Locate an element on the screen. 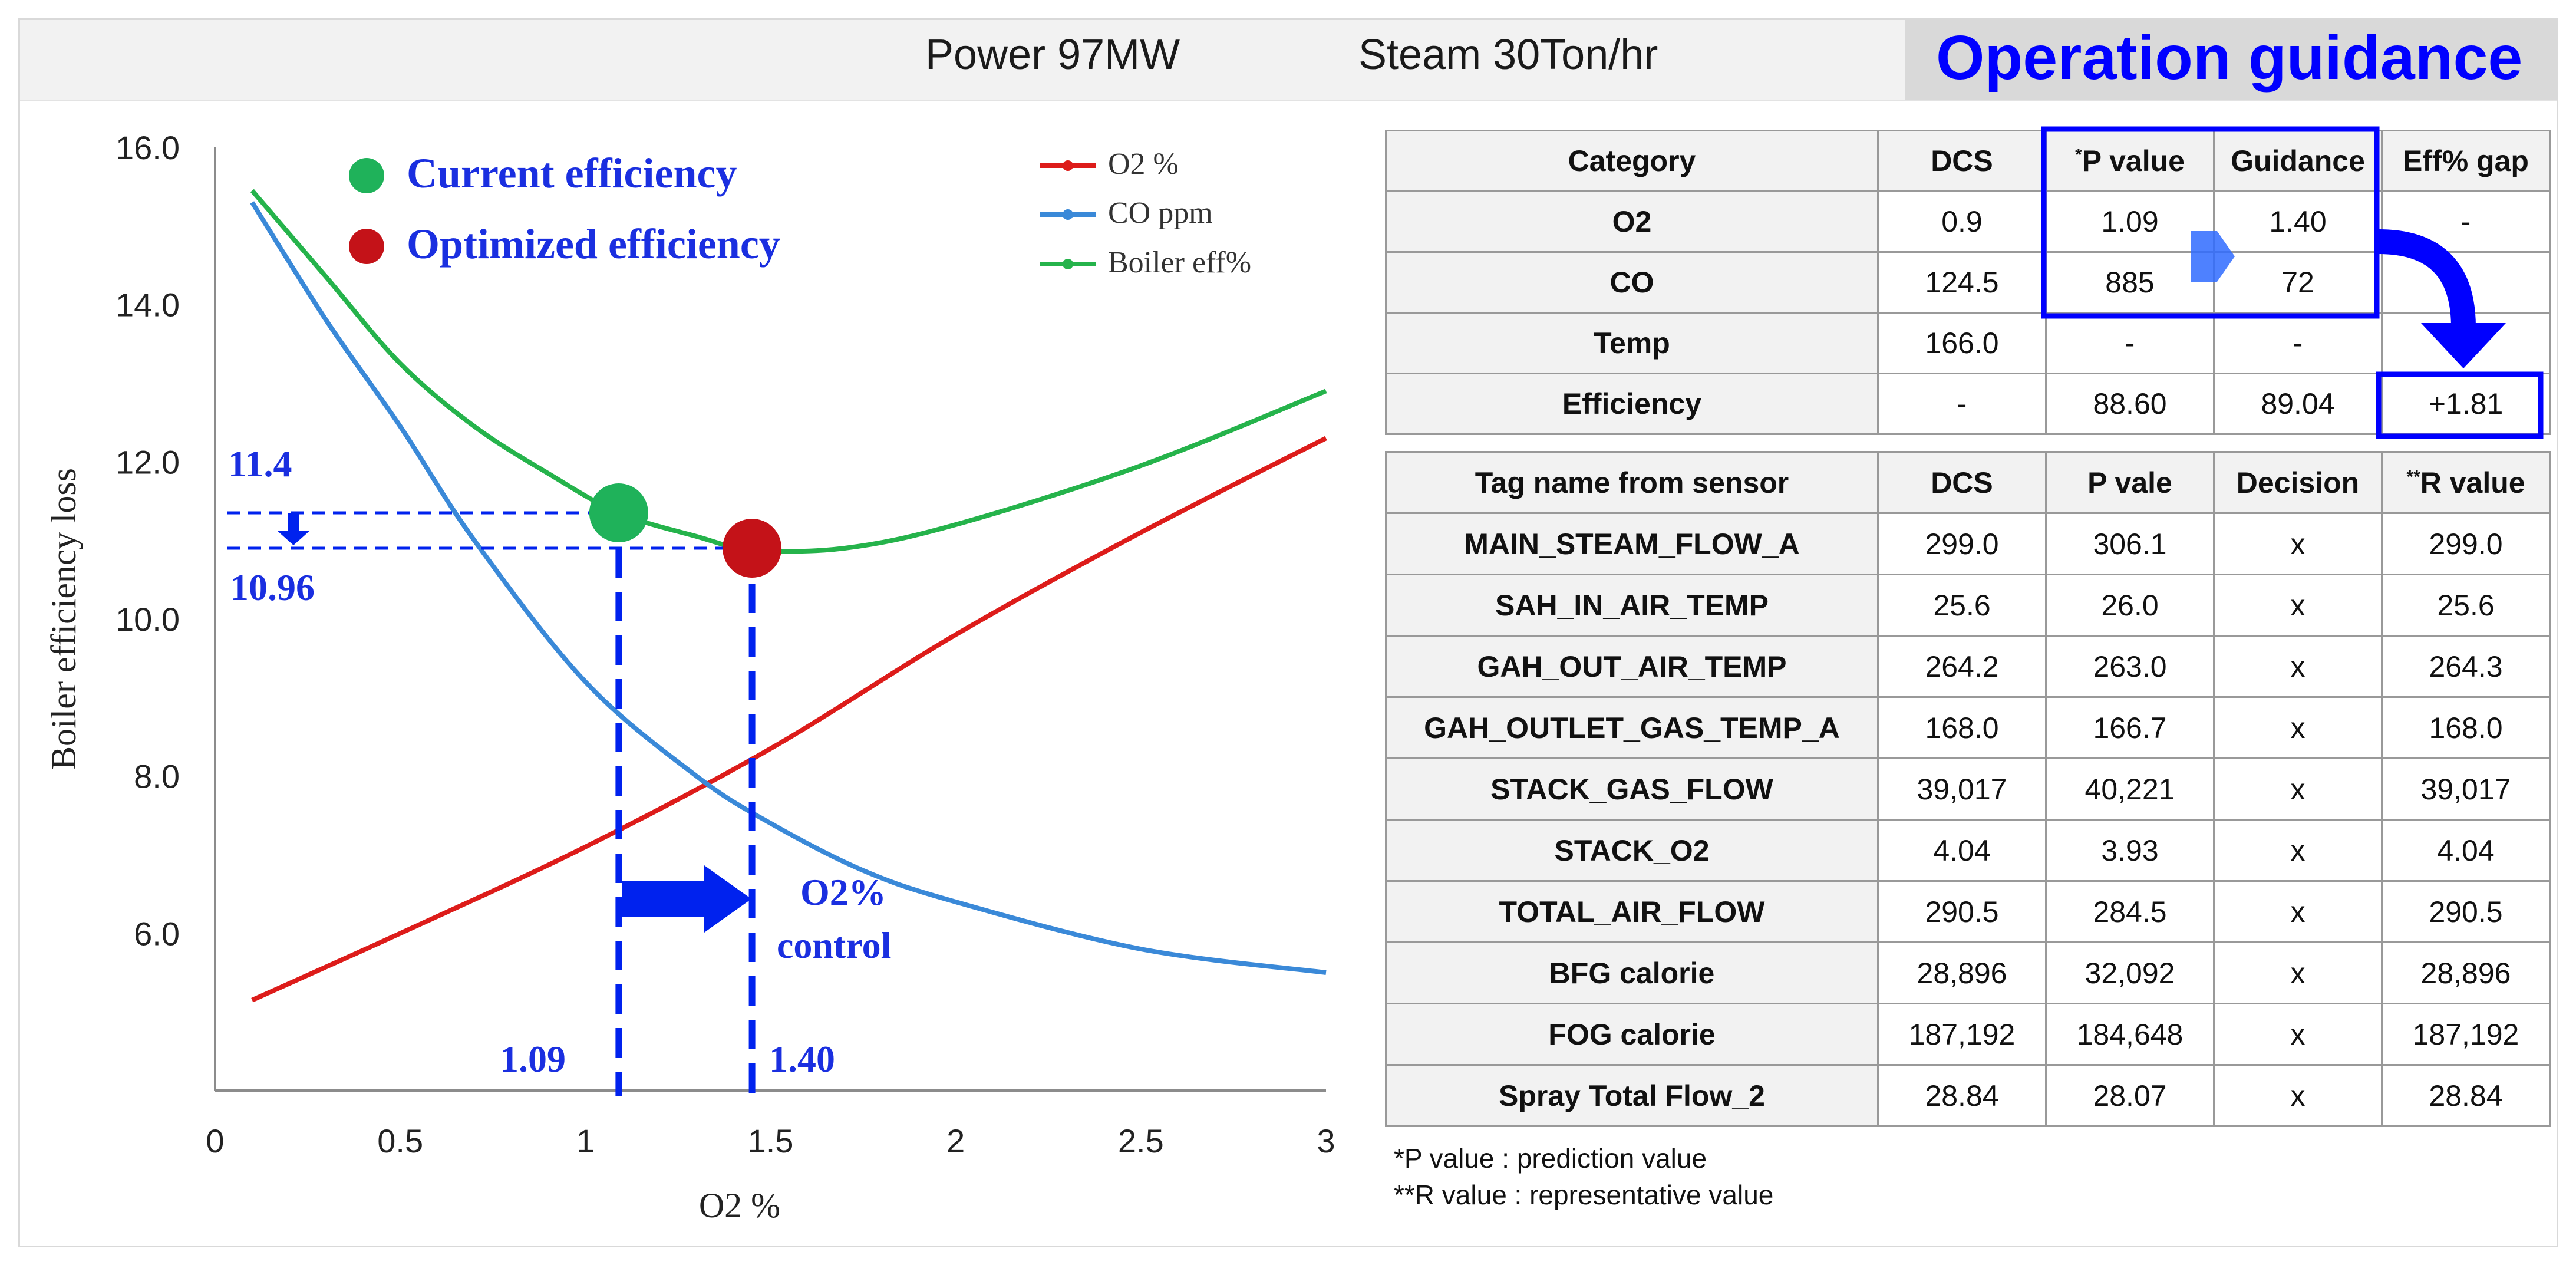 This screenshot has width=2576, height=1265. footnote-pvalue: *P value : prediction value is located at coordinates (1550, 1158).